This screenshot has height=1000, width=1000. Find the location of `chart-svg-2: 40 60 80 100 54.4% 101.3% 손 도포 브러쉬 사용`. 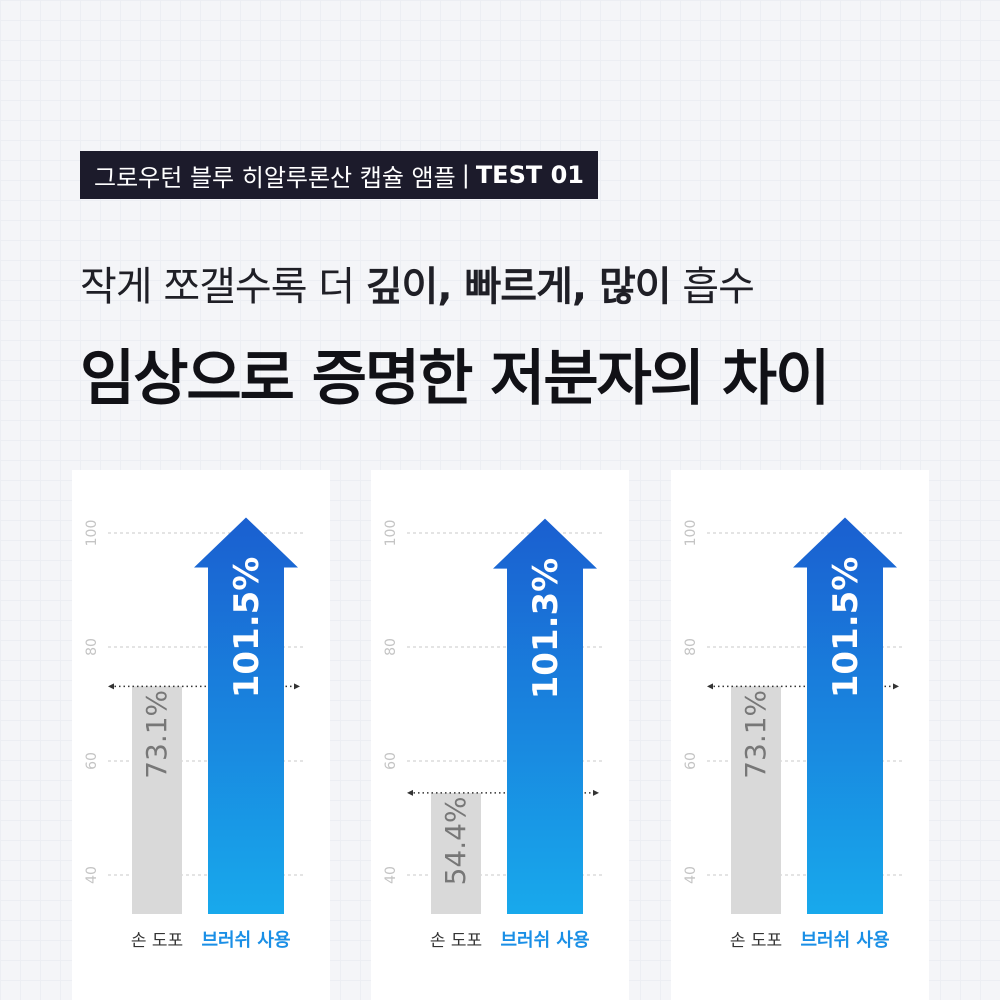

chart-svg-2: 40 60 80 100 54.4% 101.3% 손 도포 브러쉬 사용 is located at coordinates (493, 734).